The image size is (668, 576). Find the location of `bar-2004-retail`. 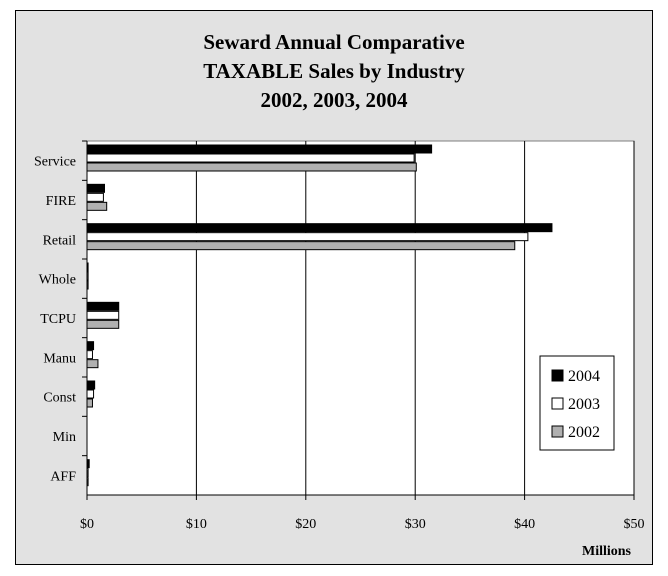

bar-2004-retail is located at coordinates (319, 228).